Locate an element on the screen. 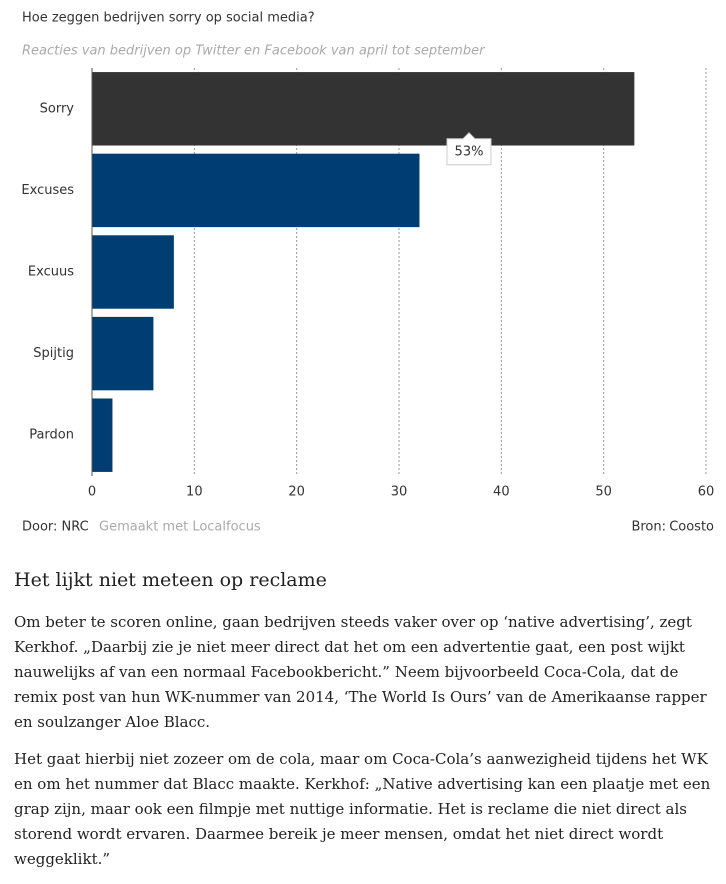 The image size is (726, 884). y-tick-label: Spijtig is located at coordinates (53, 353).